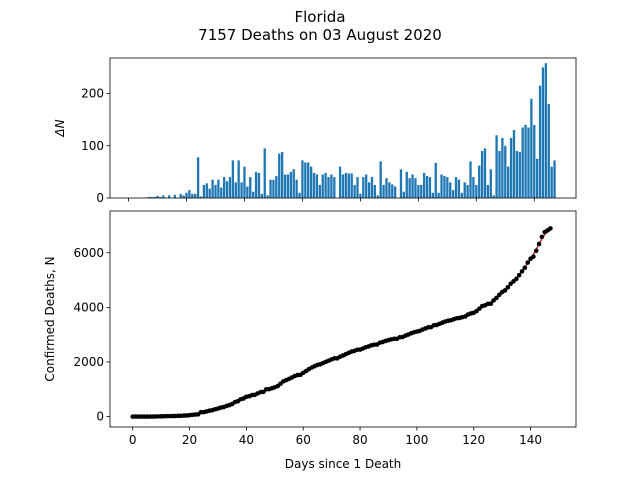 The height and width of the screenshot is (480, 640). What do you see at coordinates (530, 440) in the screenshot?
I see `x-tick-label: 140` at bounding box center [530, 440].